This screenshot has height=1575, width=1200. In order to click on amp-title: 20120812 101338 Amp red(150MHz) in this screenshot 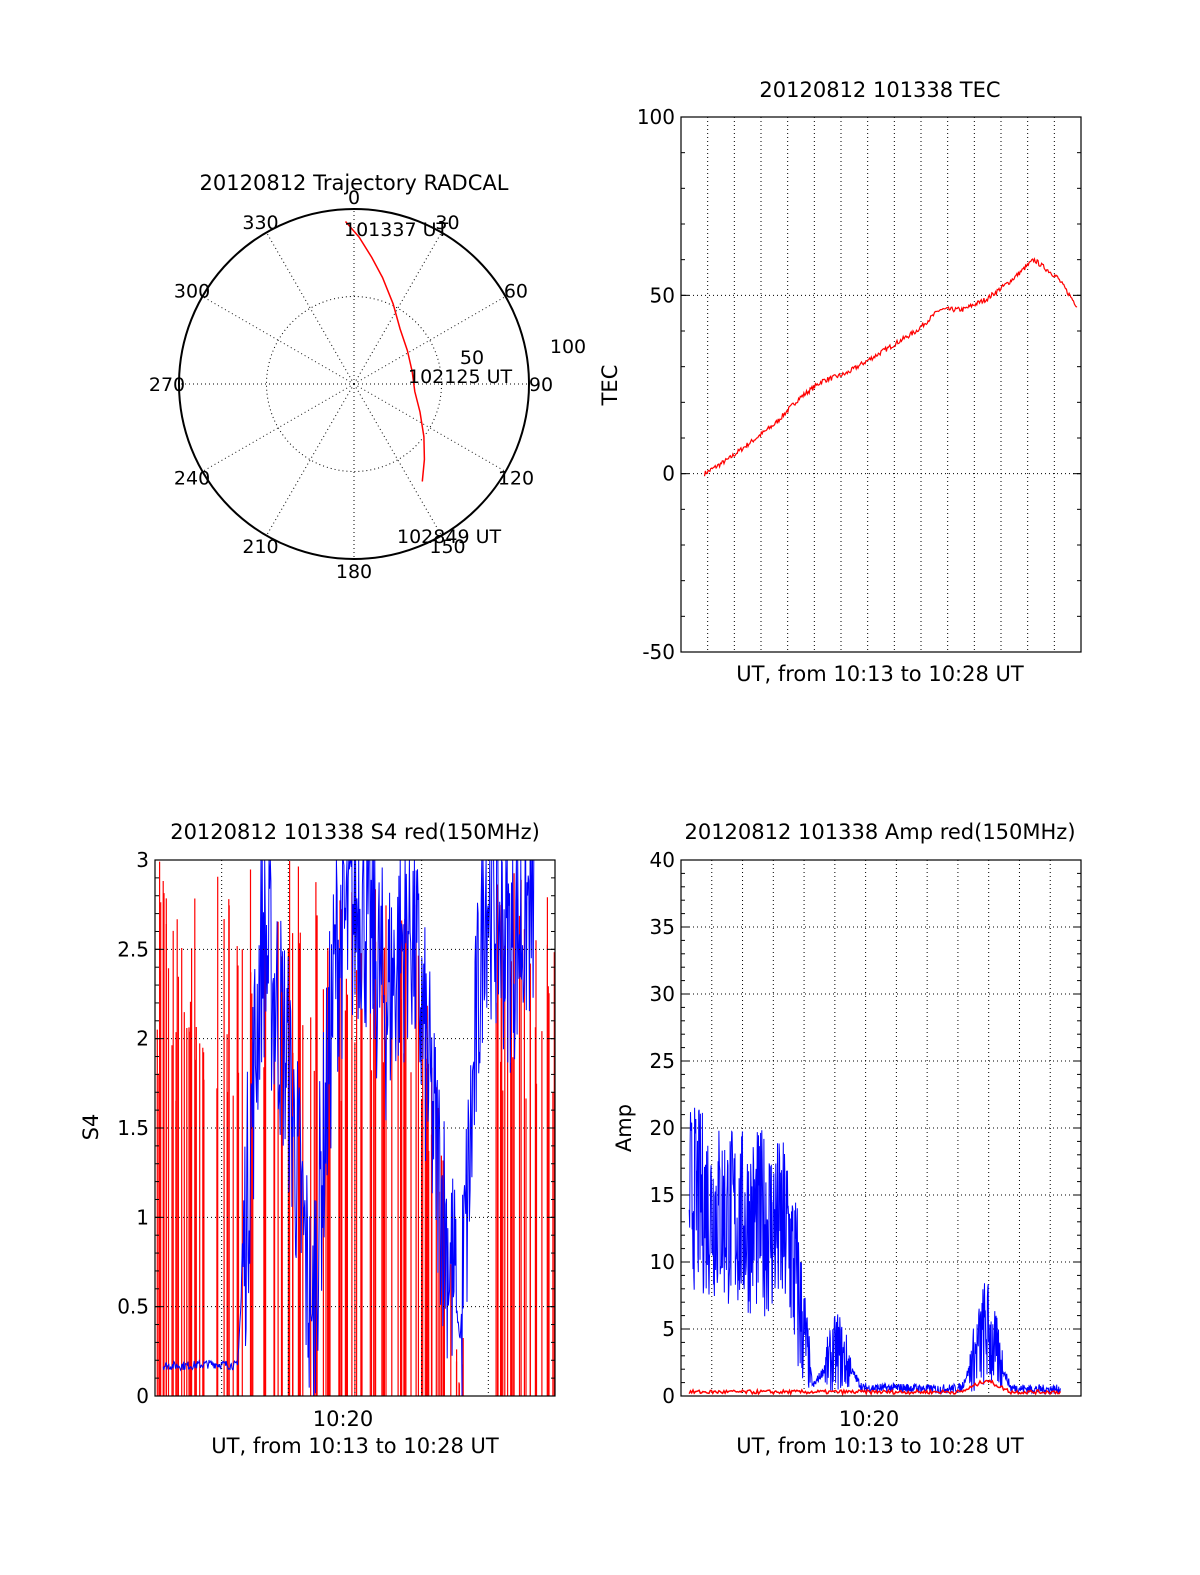, I will do `click(879, 832)`.